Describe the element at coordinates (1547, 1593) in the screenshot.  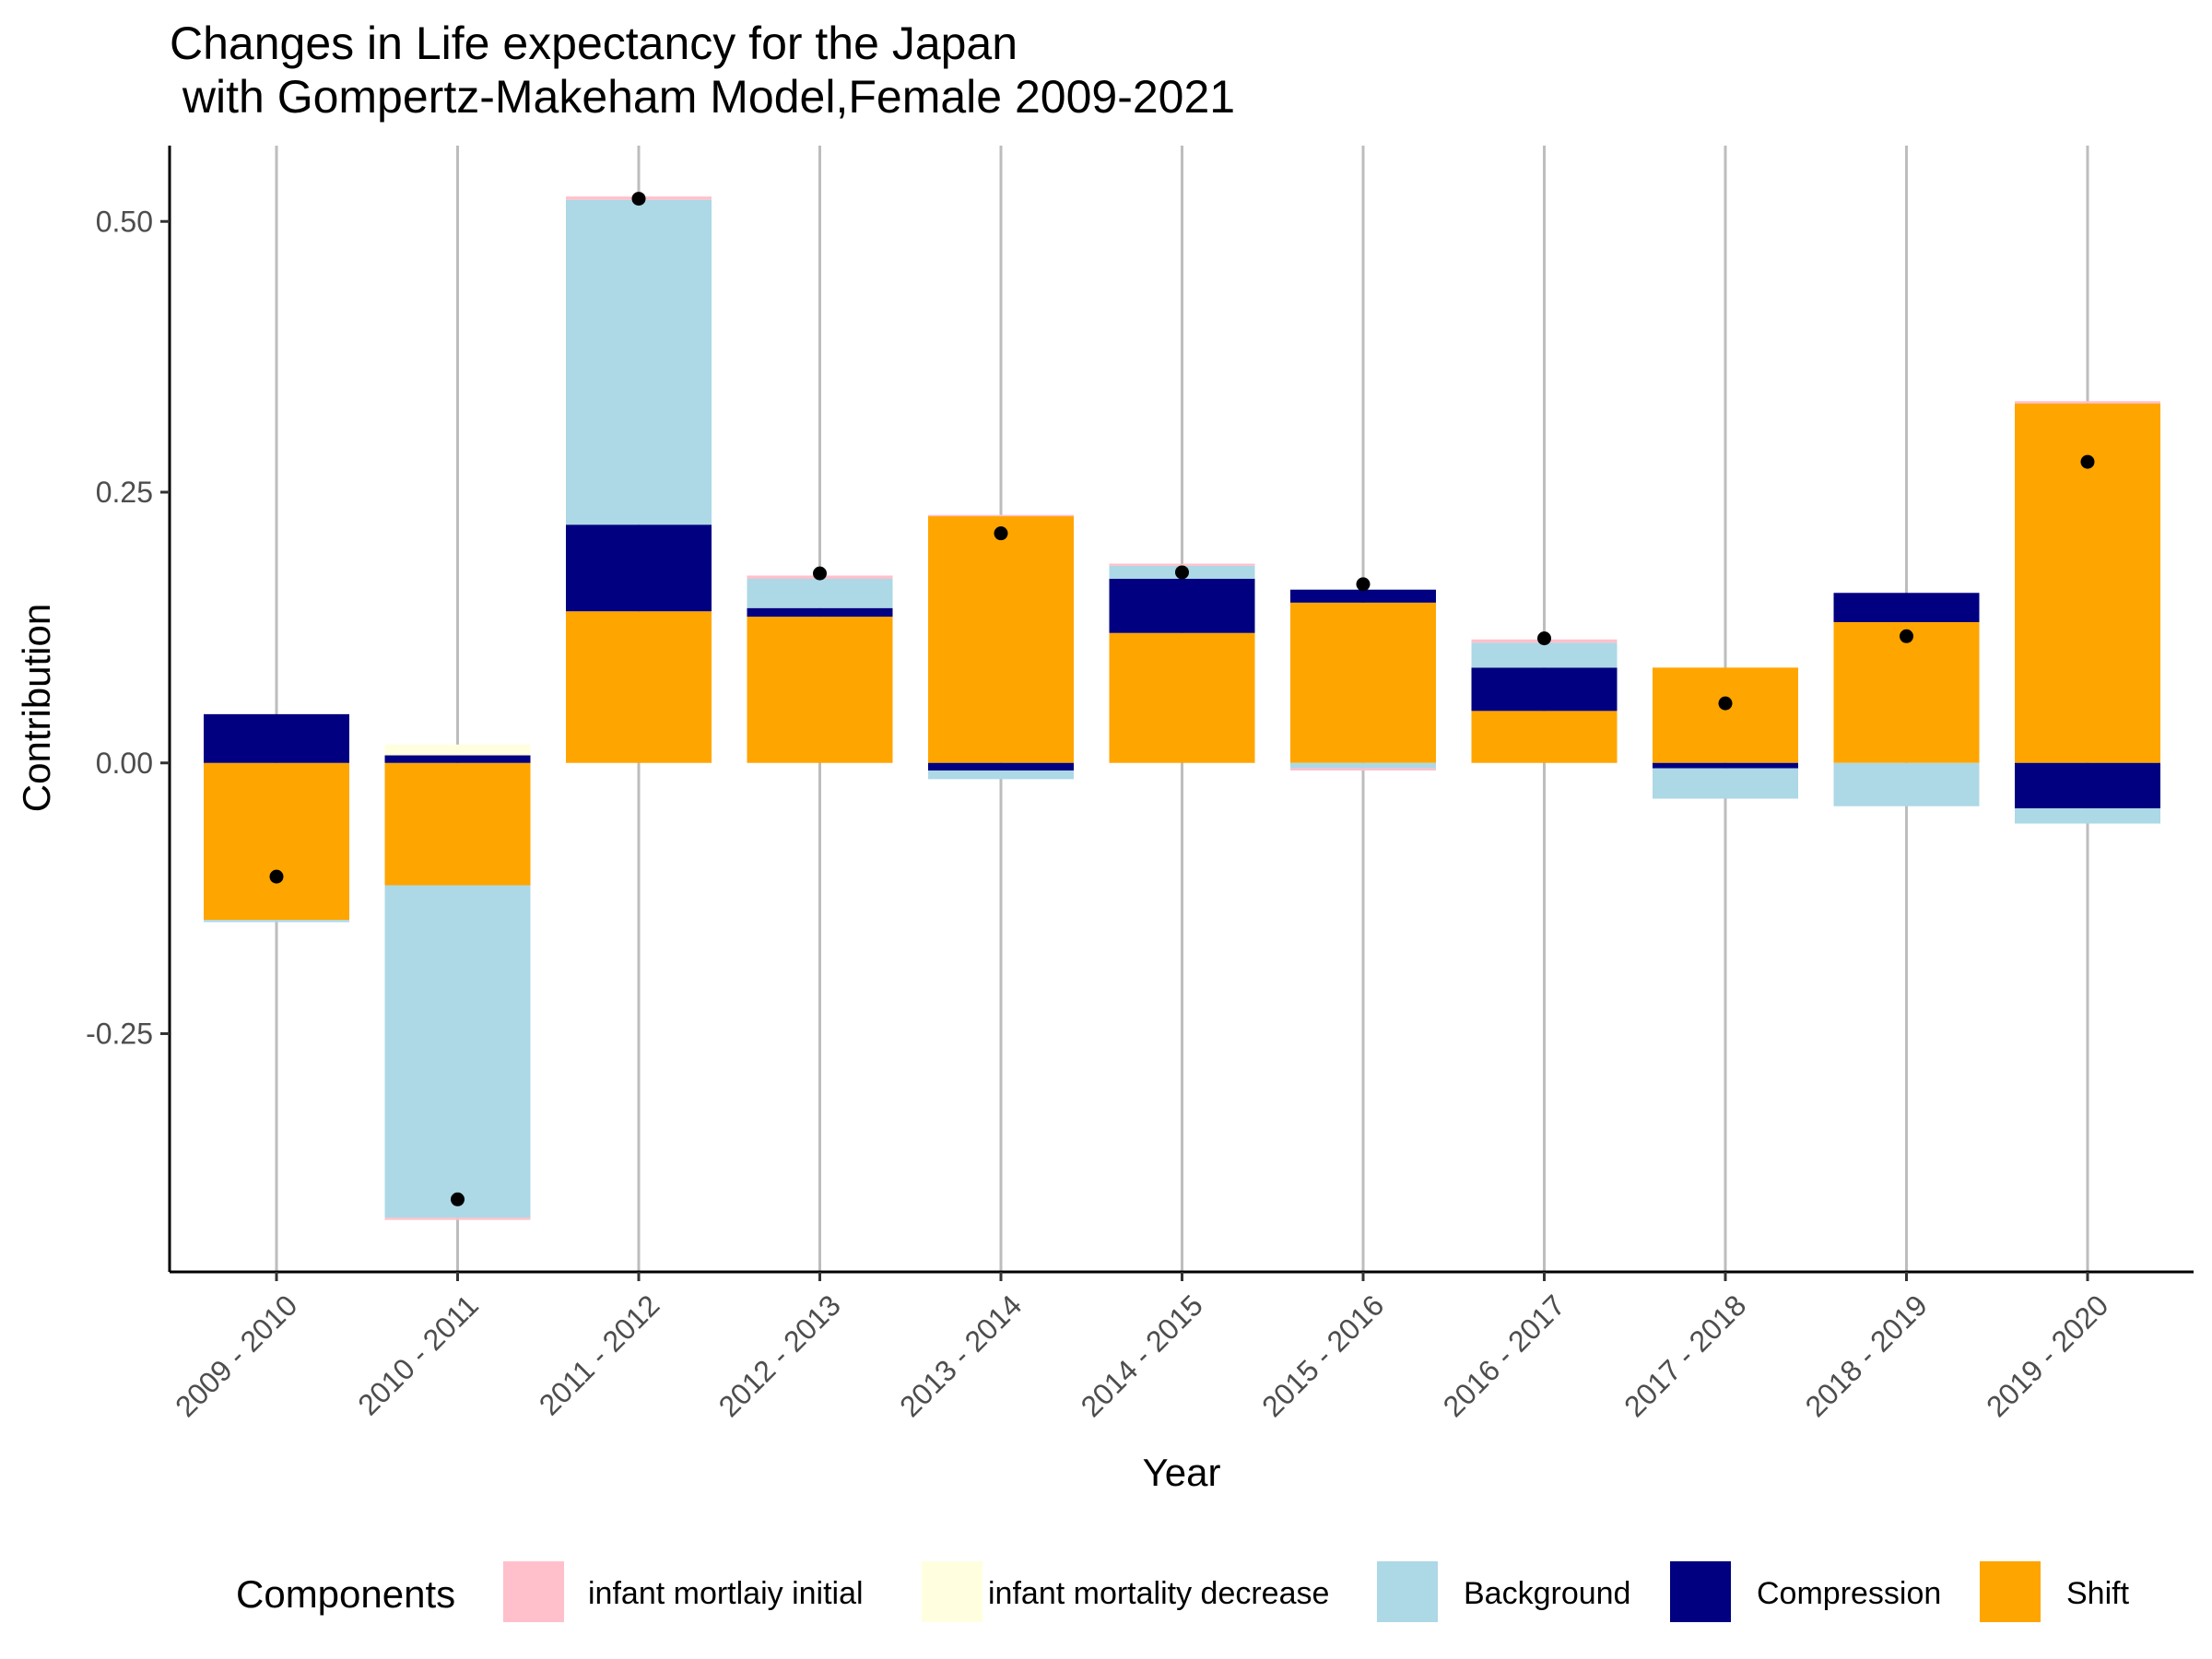
I see `legend-label-background: Background` at that location.